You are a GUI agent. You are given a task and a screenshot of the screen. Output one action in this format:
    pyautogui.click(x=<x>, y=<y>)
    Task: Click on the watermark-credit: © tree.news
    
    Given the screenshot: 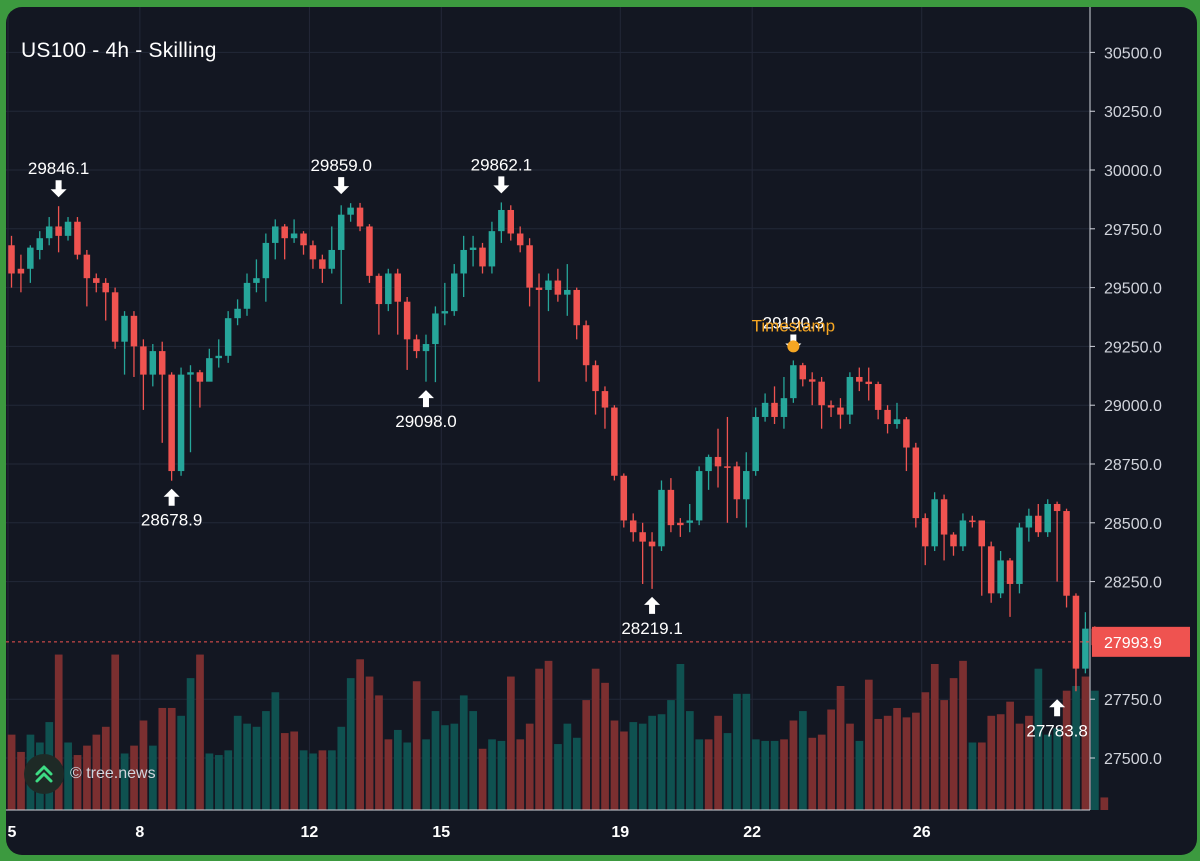 What is the action you would take?
    pyautogui.click(x=113, y=773)
    